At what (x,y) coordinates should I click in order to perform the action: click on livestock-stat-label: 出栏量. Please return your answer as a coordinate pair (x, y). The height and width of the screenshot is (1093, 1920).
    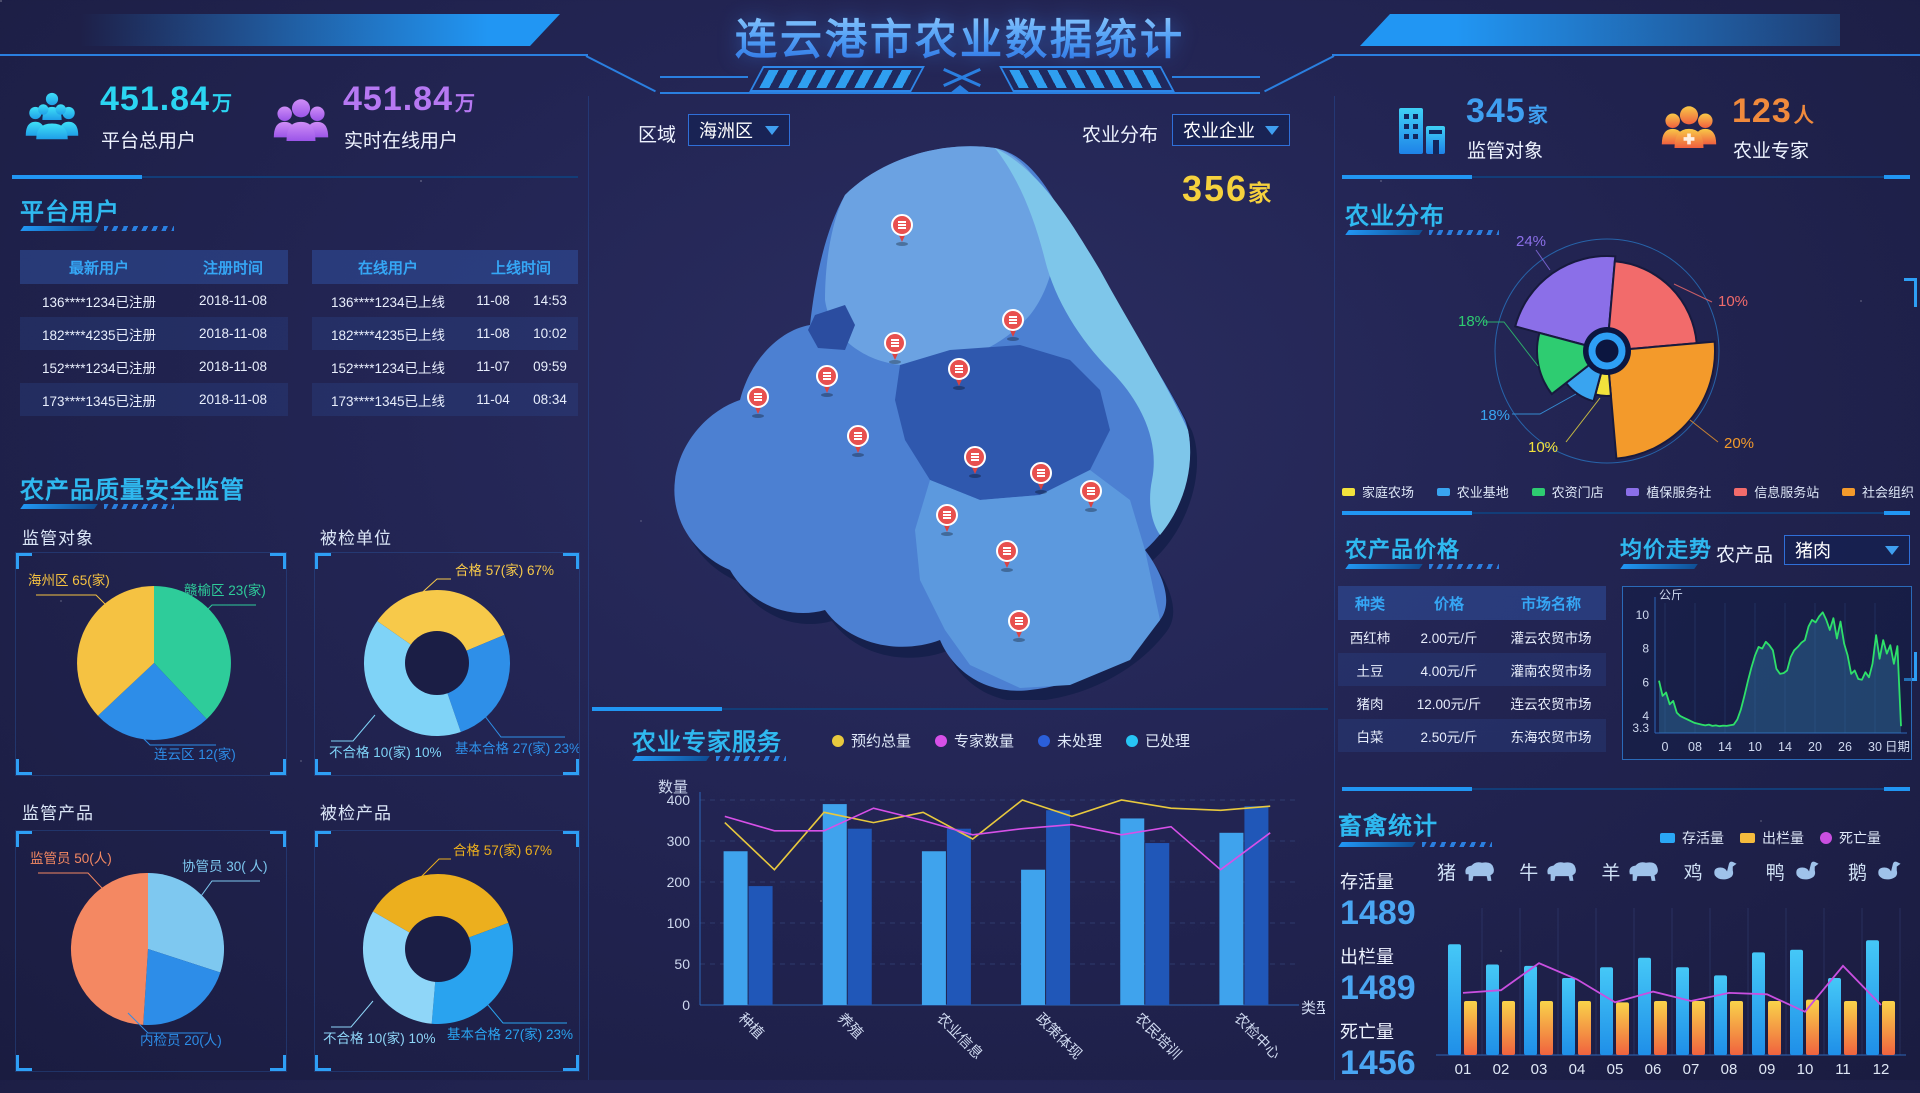
    Looking at the image, I should click on (1367, 957).